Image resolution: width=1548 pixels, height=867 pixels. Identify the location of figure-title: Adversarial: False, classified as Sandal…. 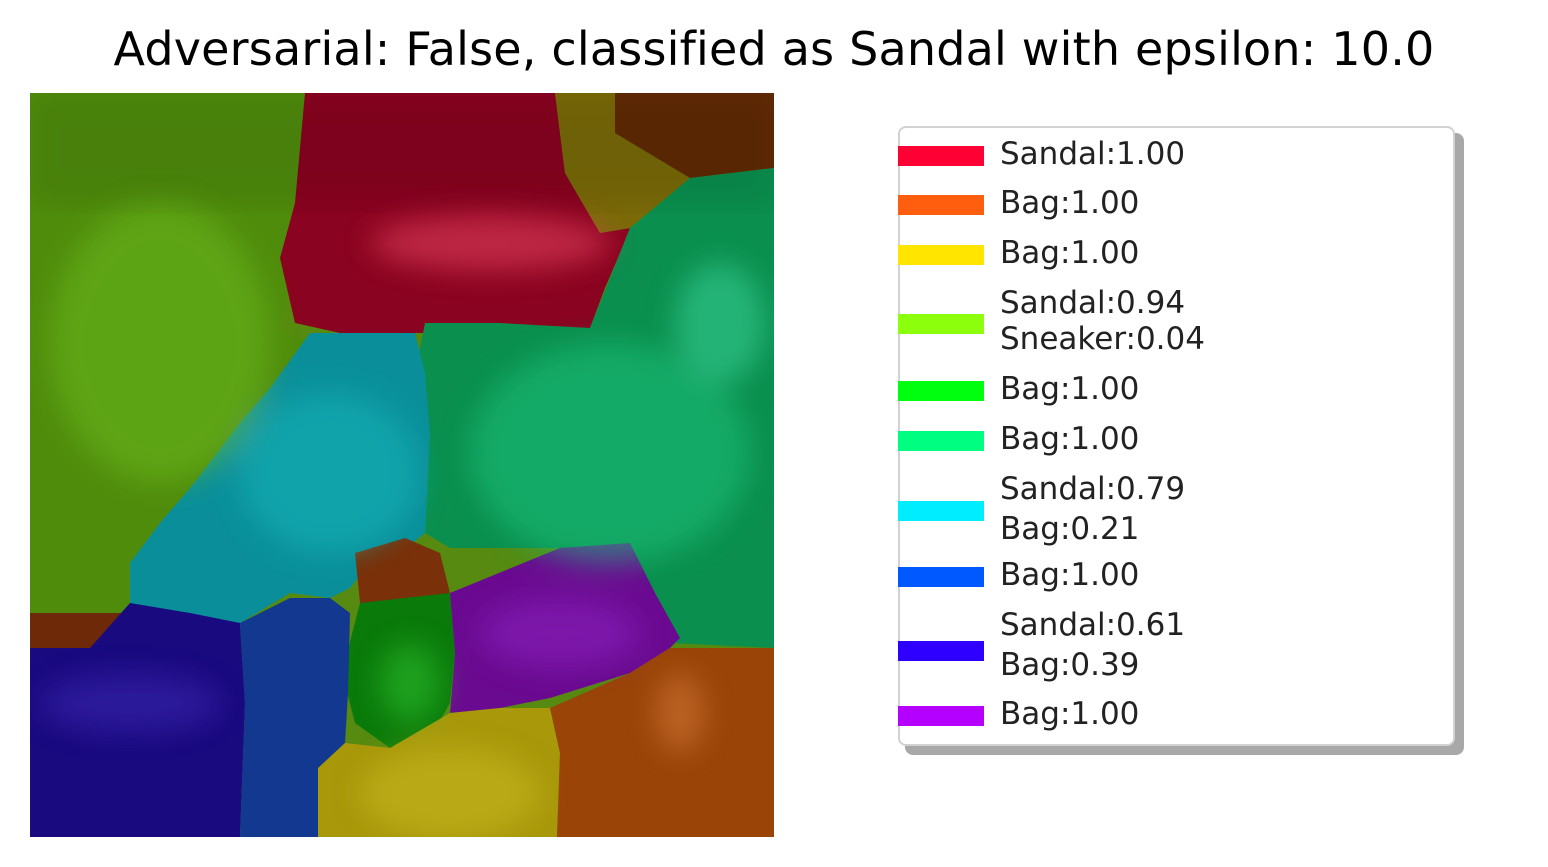
(774, 49).